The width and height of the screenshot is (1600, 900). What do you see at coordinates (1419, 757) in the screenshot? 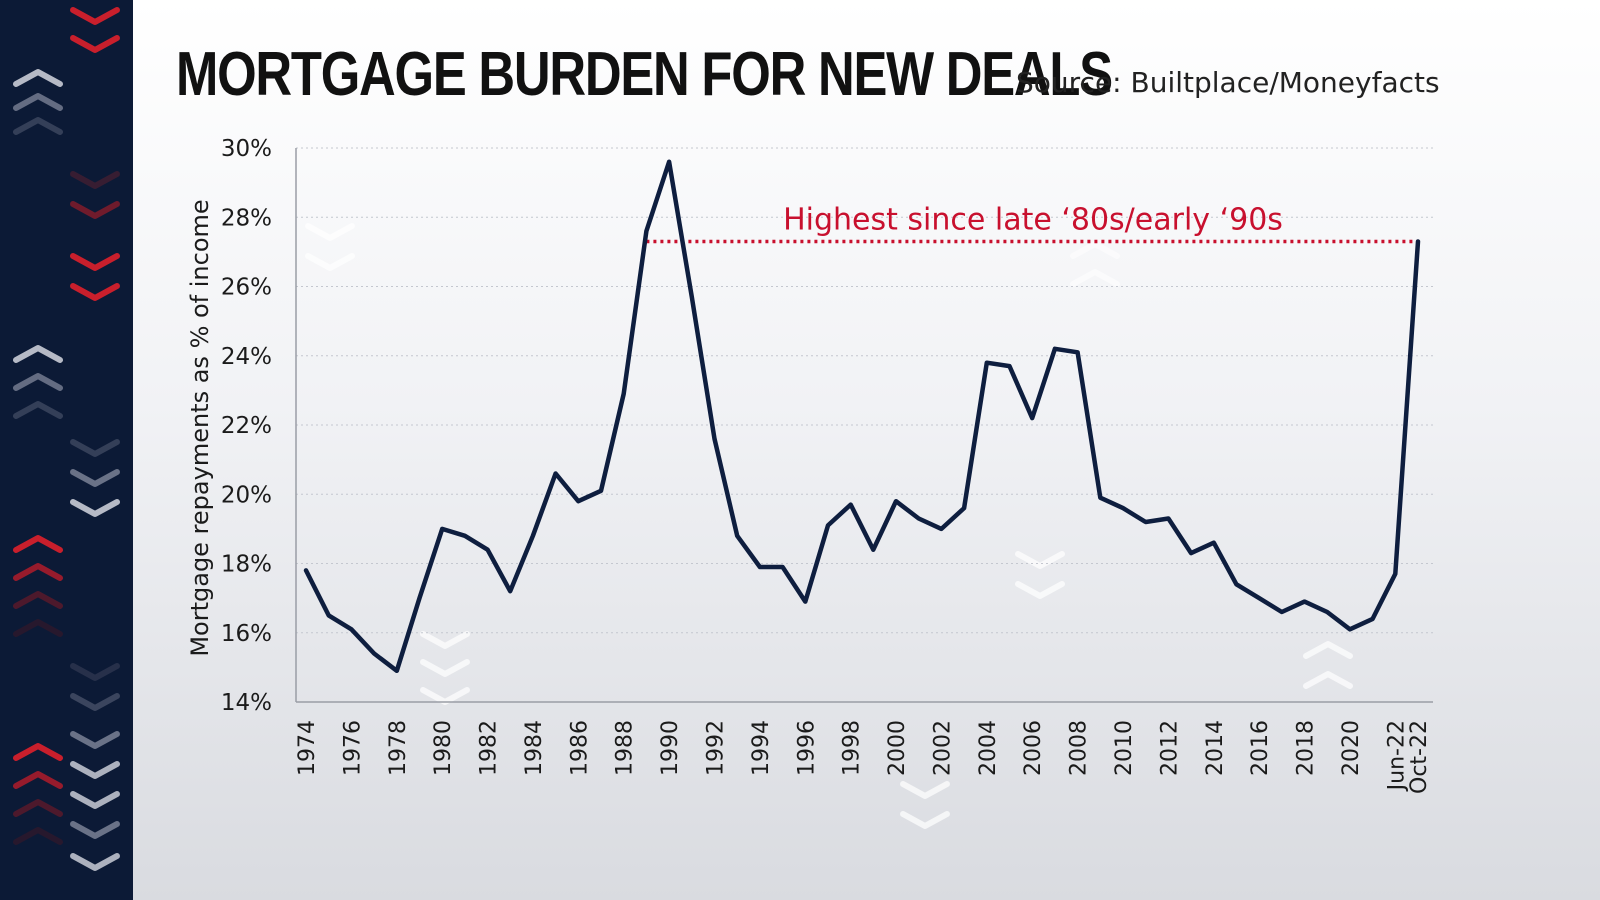
I see `x-tick-label: Oct-22` at bounding box center [1419, 757].